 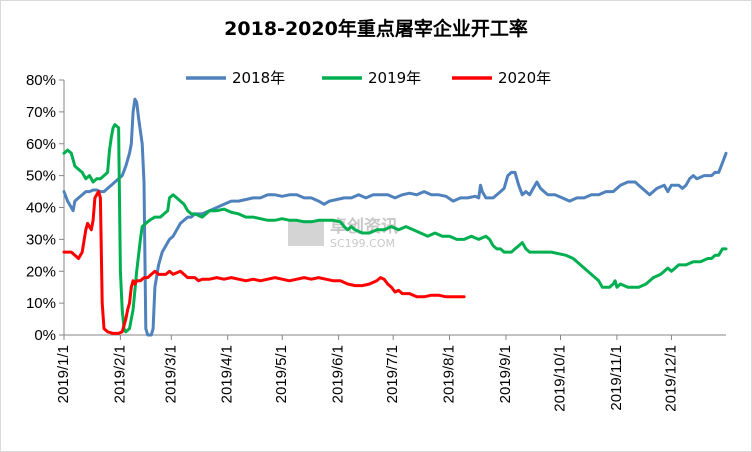 What do you see at coordinates (41, 208) in the screenshot?
I see `y-tick-label: 40%` at bounding box center [41, 208].